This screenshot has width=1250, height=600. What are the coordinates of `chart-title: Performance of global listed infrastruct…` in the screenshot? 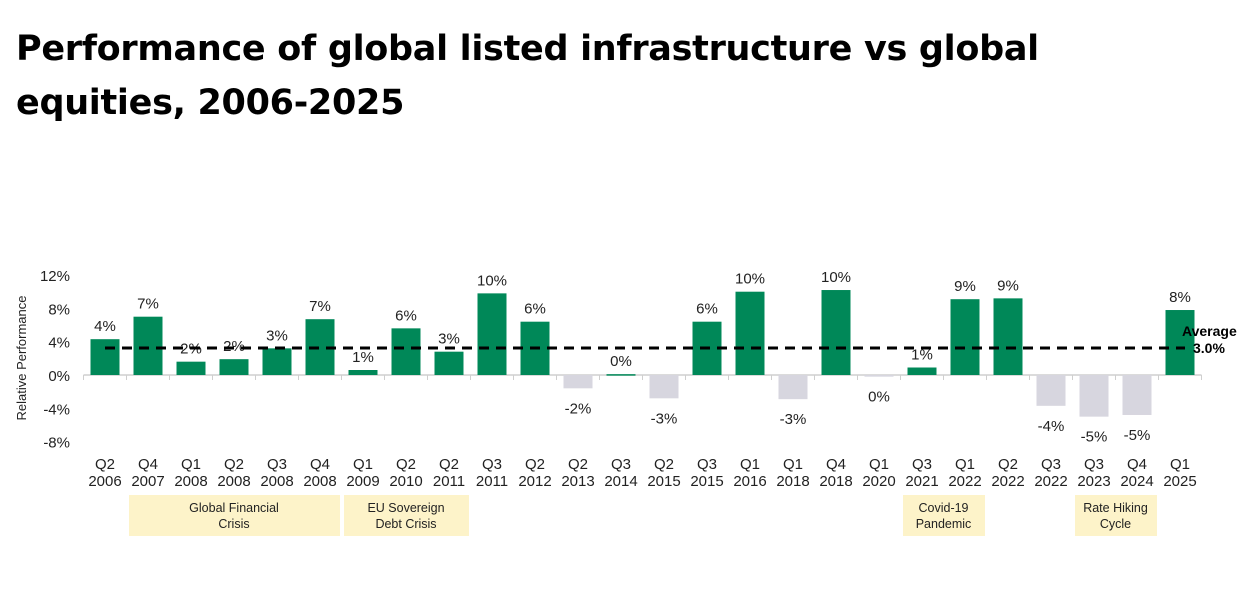 It's located at (527, 76).